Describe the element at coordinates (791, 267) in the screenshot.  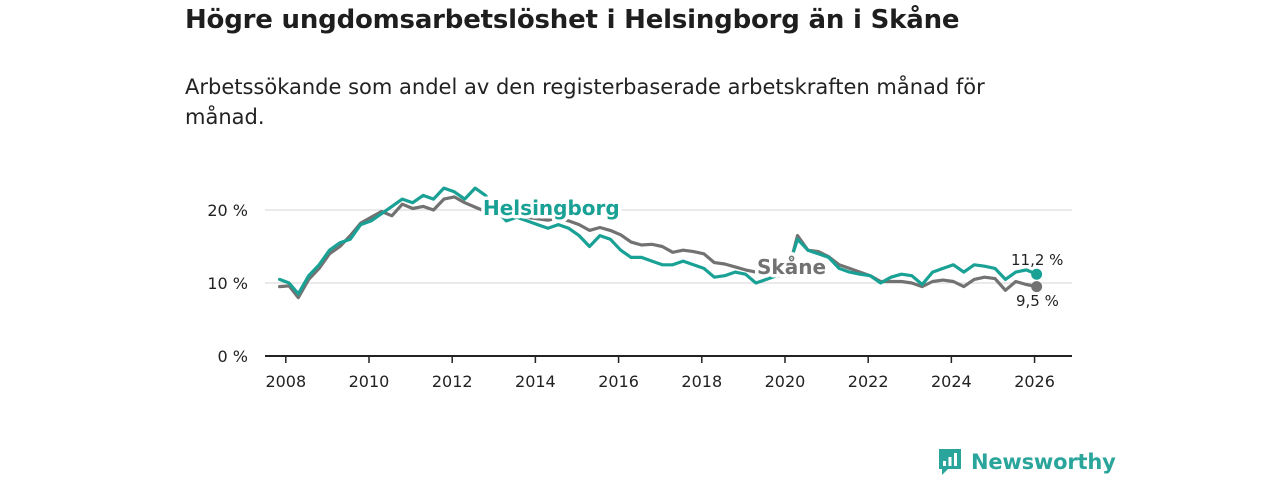
I see `series-name-skane: Skåne` at that location.